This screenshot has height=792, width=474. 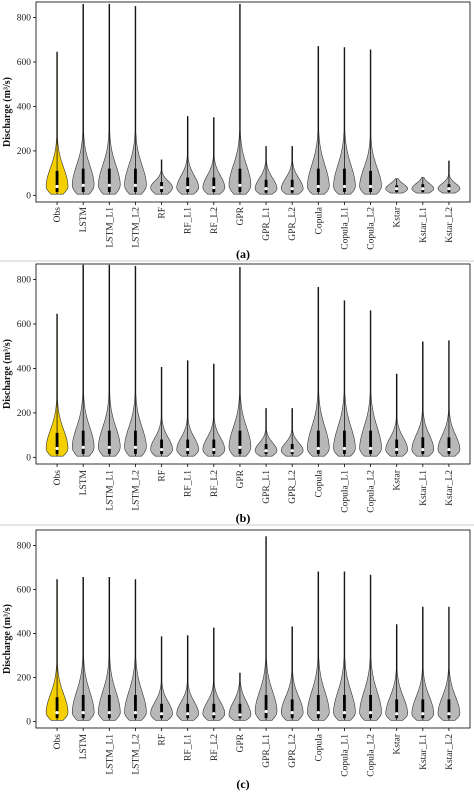 What do you see at coordinates (136, 490) in the screenshot?
I see `x-tick-label: LSTM_L2` at bounding box center [136, 490].